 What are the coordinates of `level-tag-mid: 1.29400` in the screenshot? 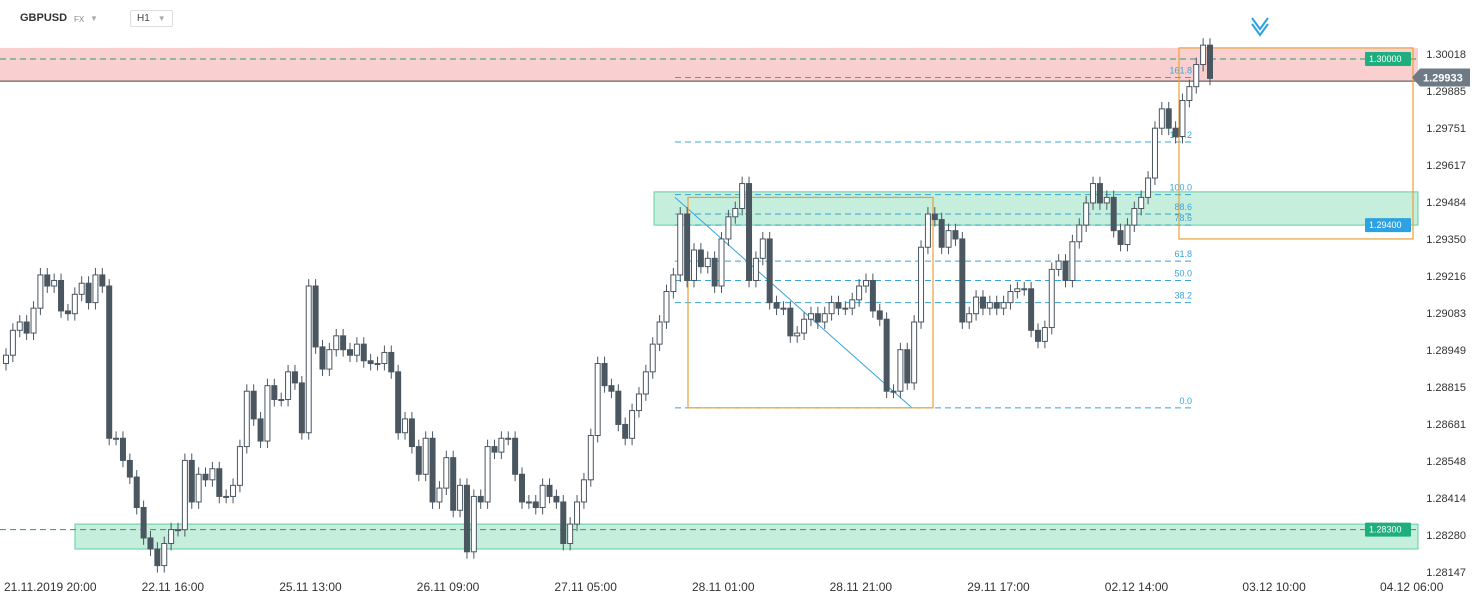 It's located at (1385, 225).